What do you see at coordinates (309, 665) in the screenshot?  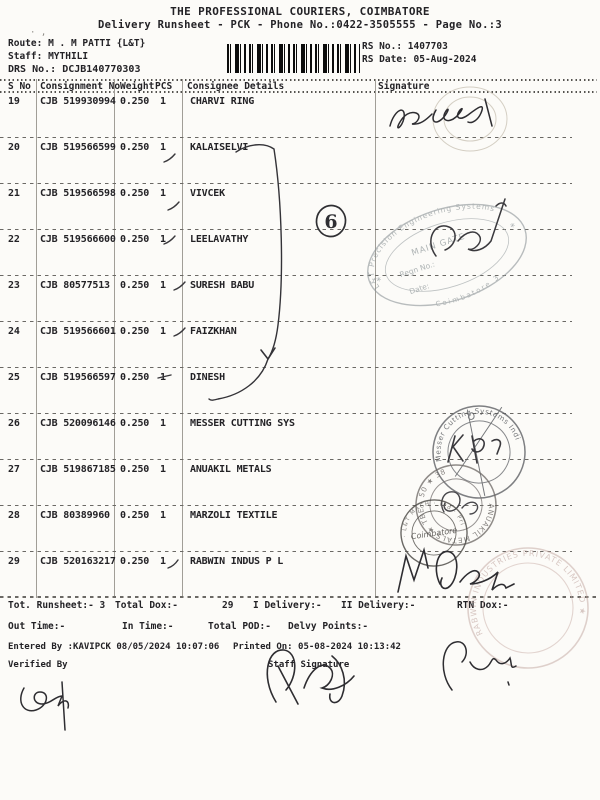 I see `staff-signature-label: Staff Signature` at bounding box center [309, 665].